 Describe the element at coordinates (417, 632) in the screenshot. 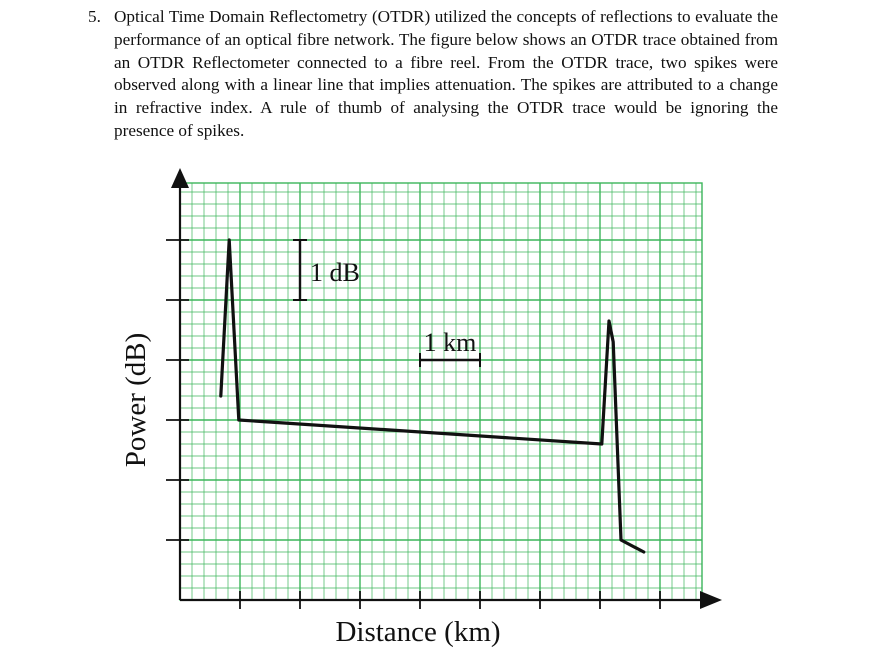

I see `x-axis-label: Distance (km)` at that location.